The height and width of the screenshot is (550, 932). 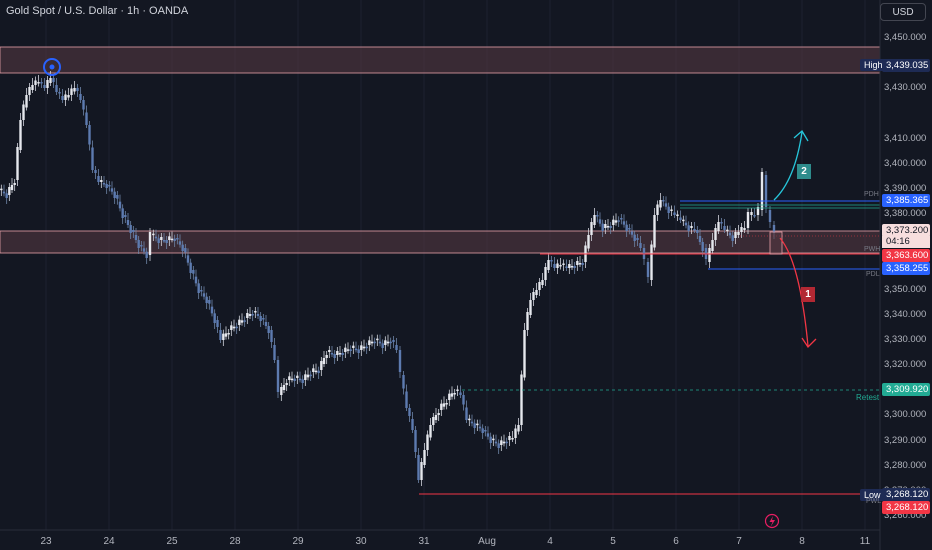 What do you see at coordinates (794, 292) in the screenshot?
I see `scenario-1-arrow` at bounding box center [794, 292].